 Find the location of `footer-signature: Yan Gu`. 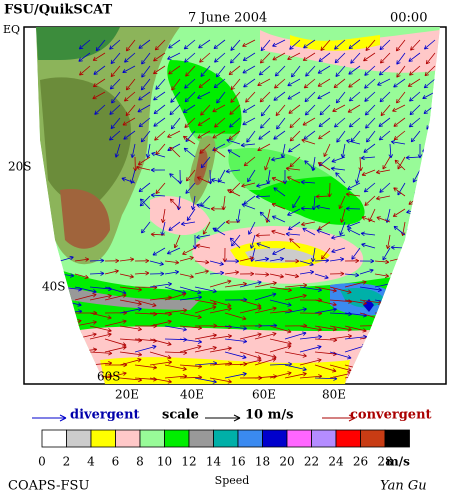

footer-signature: Yan Gu is located at coordinates (403, 486).